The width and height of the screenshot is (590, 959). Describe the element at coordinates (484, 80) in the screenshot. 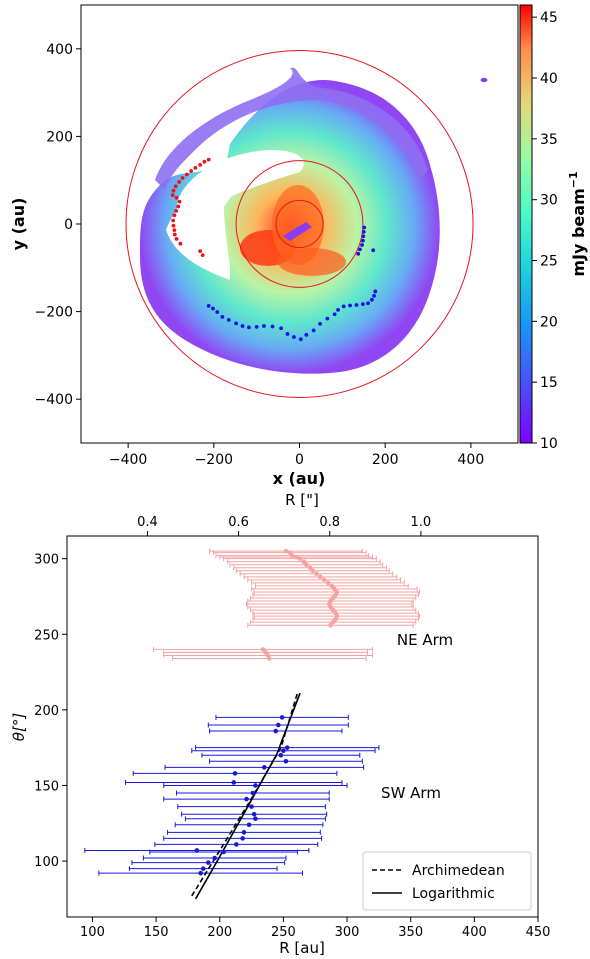

I see `compact-source` at that location.